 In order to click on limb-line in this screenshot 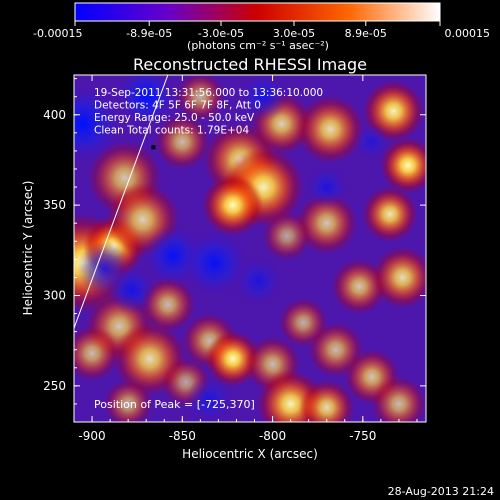, I will do `click(121, 202)`.